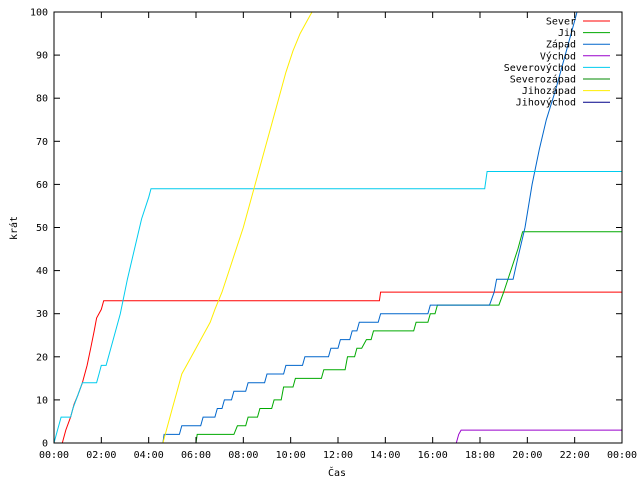 This screenshot has height=480, width=640. What do you see at coordinates (42, 142) in the screenshot?
I see `y-tick-label: 70` at bounding box center [42, 142].